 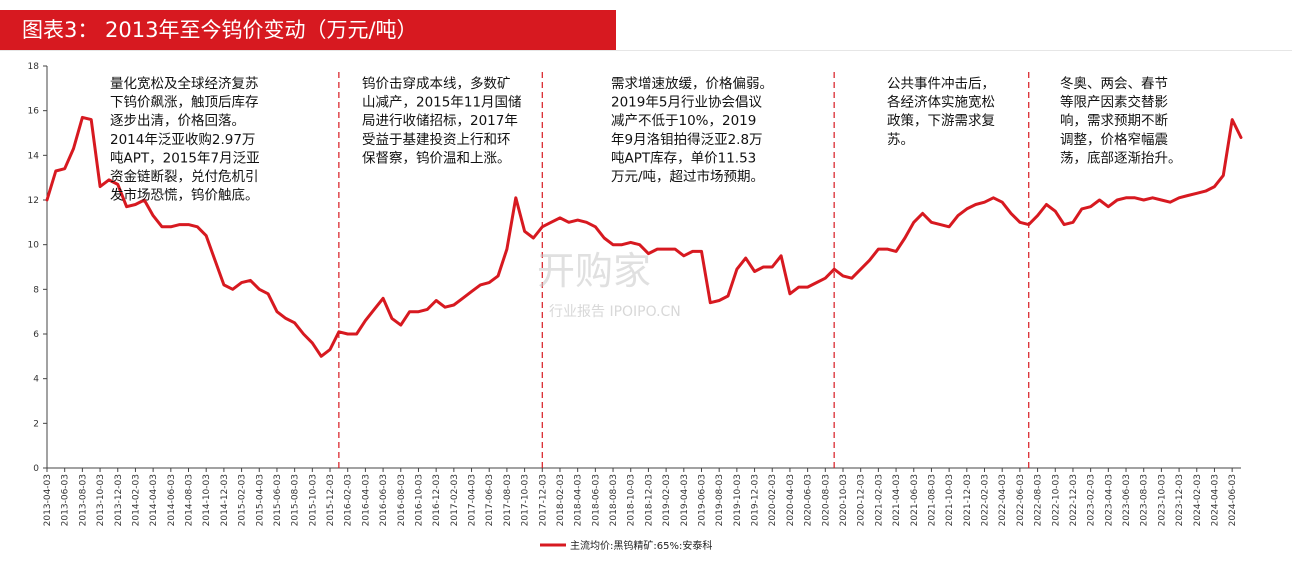 I want to click on title-divider, so click(x=646, y=50).